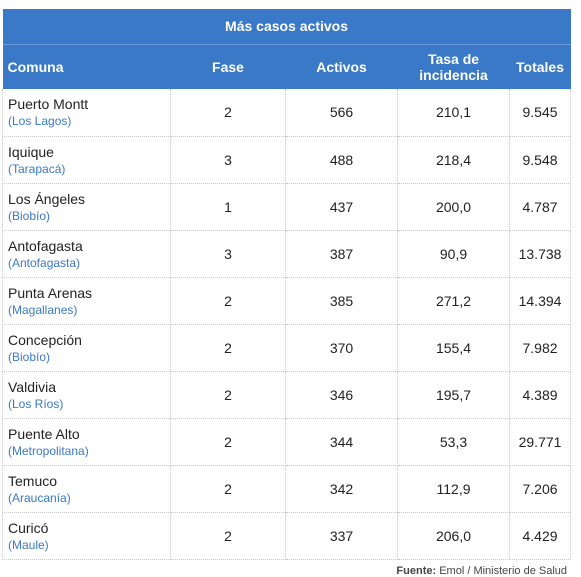 This screenshot has width=581, height=577. I want to click on header-comuna: Comuna, so click(86, 66).